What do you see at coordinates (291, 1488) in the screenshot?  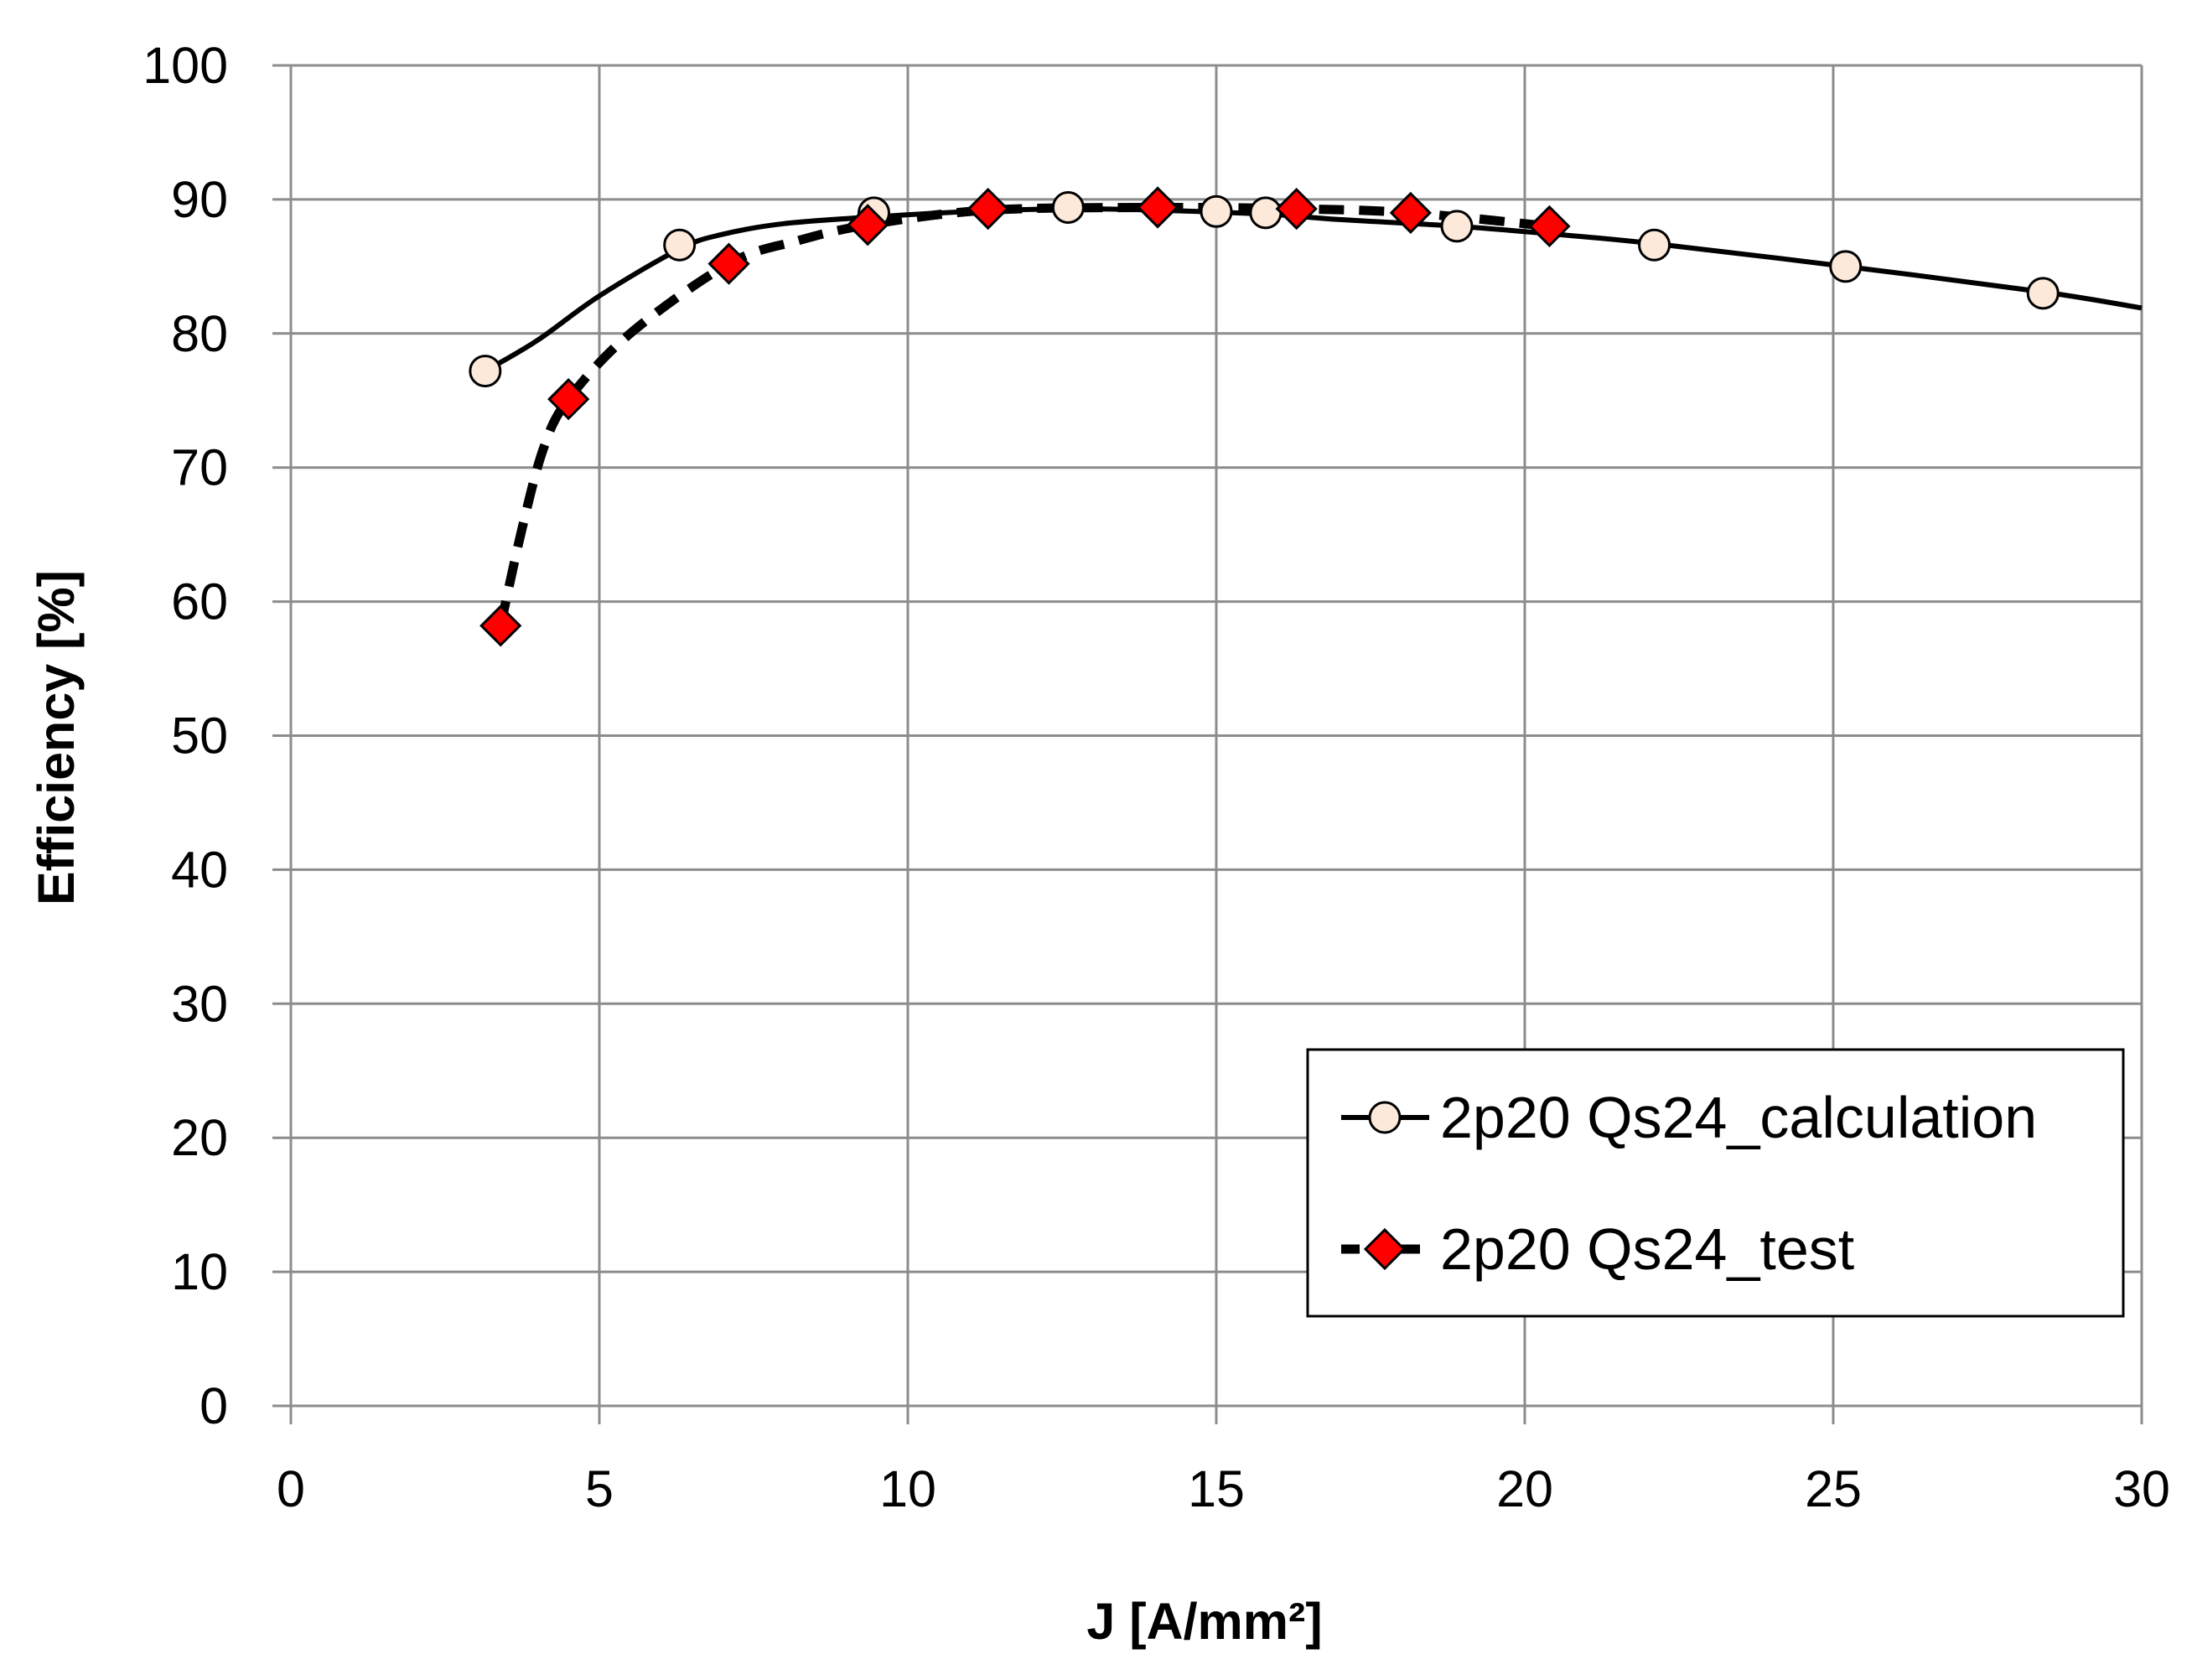 I see `x-tick-label: 0` at bounding box center [291, 1488].